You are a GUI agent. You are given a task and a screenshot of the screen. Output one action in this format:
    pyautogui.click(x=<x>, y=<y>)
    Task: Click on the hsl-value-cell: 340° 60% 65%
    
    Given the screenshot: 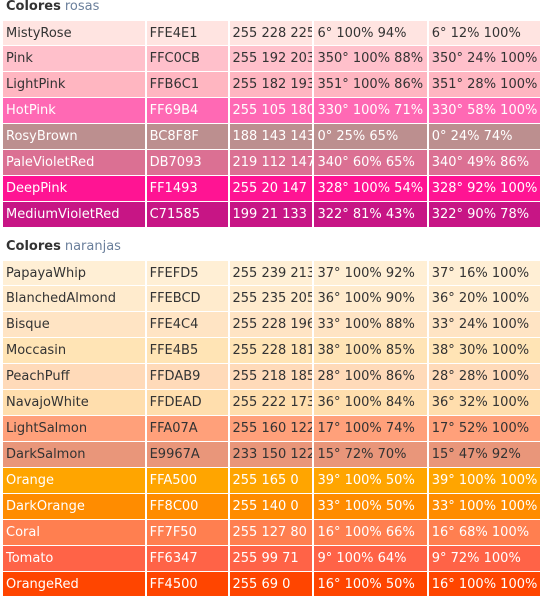 What is the action you would take?
    pyautogui.click(x=370, y=162)
    